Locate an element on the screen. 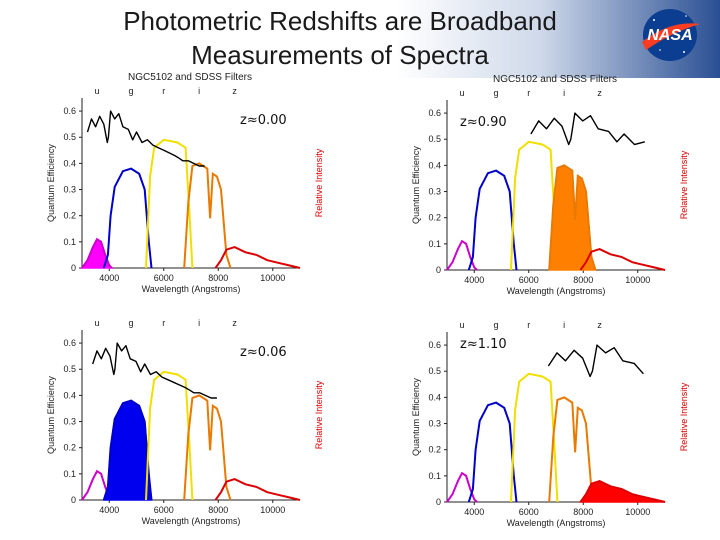 This screenshot has width=720, height=540. title-banner is located at coordinates (360, 39).